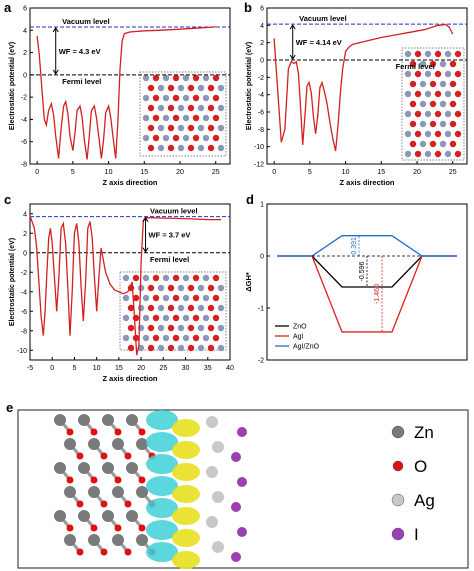  What do you see at coordinates (37, 172) in the screenshot?
I see `x-tick-label: 0` at bounding box center [37, 172].